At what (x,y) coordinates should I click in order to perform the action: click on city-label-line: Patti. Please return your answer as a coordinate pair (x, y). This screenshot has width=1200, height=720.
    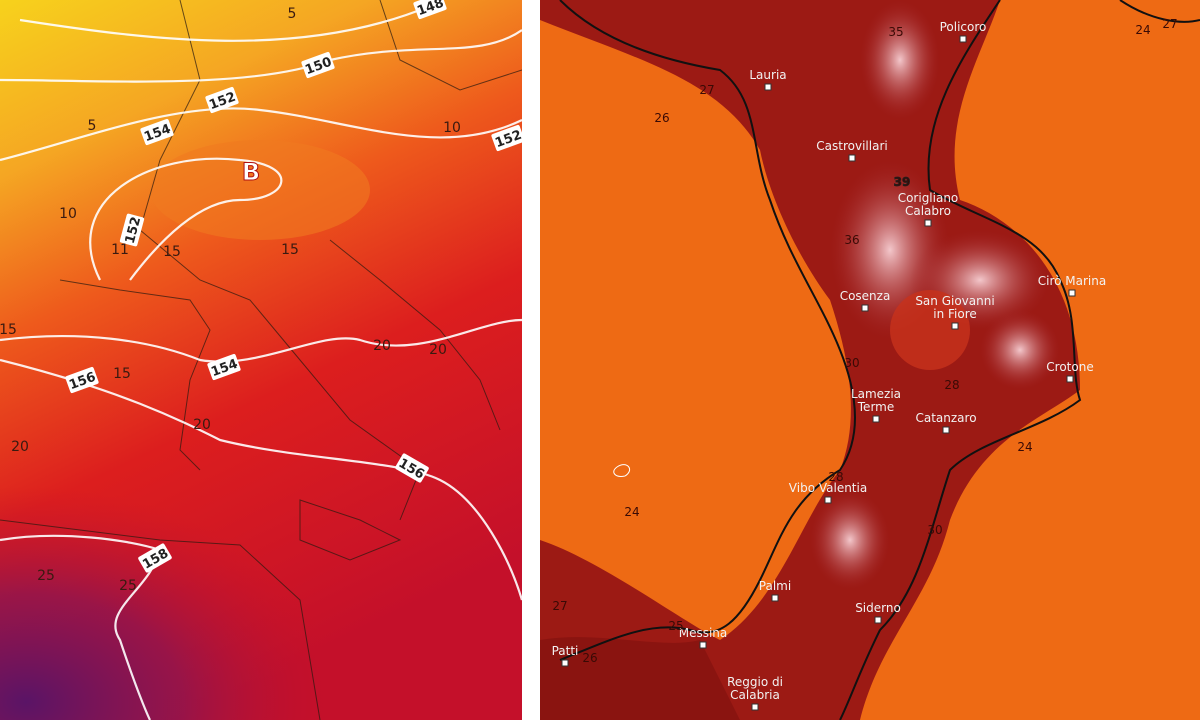
    Looking at the image, I should click on (565, 651).